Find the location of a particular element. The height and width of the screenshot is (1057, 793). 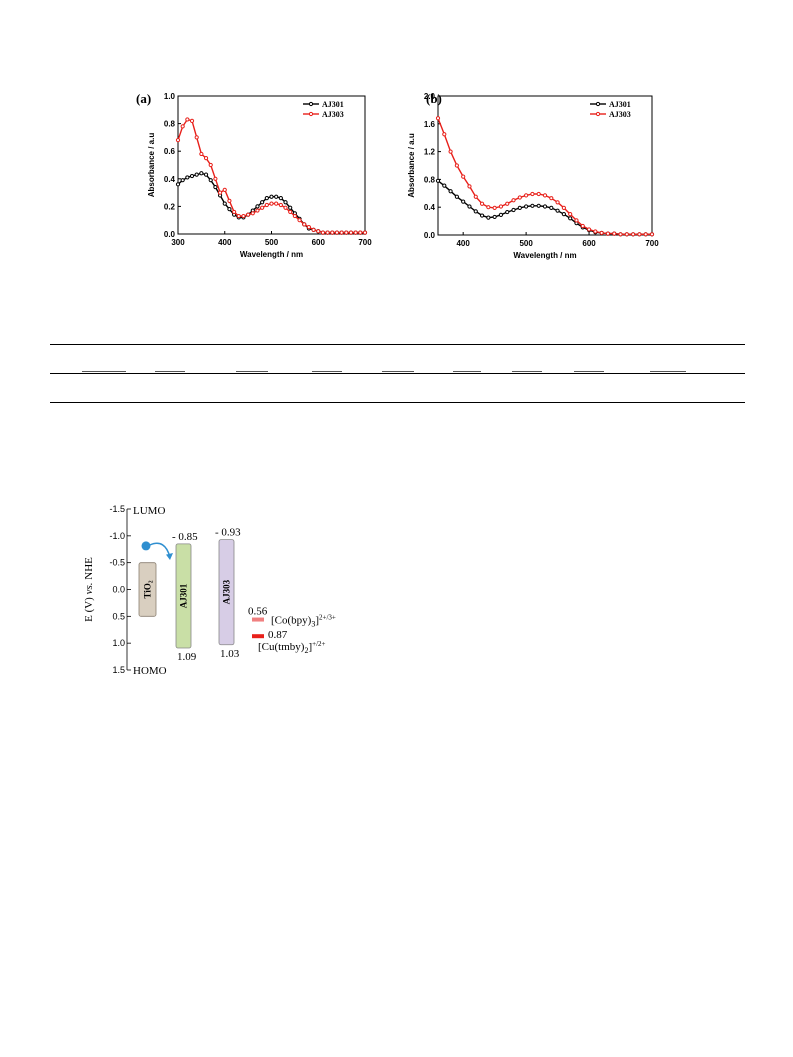

redox-name-1: [Cu(tmby)2]+/2+ is located at coordinates (292, 647).